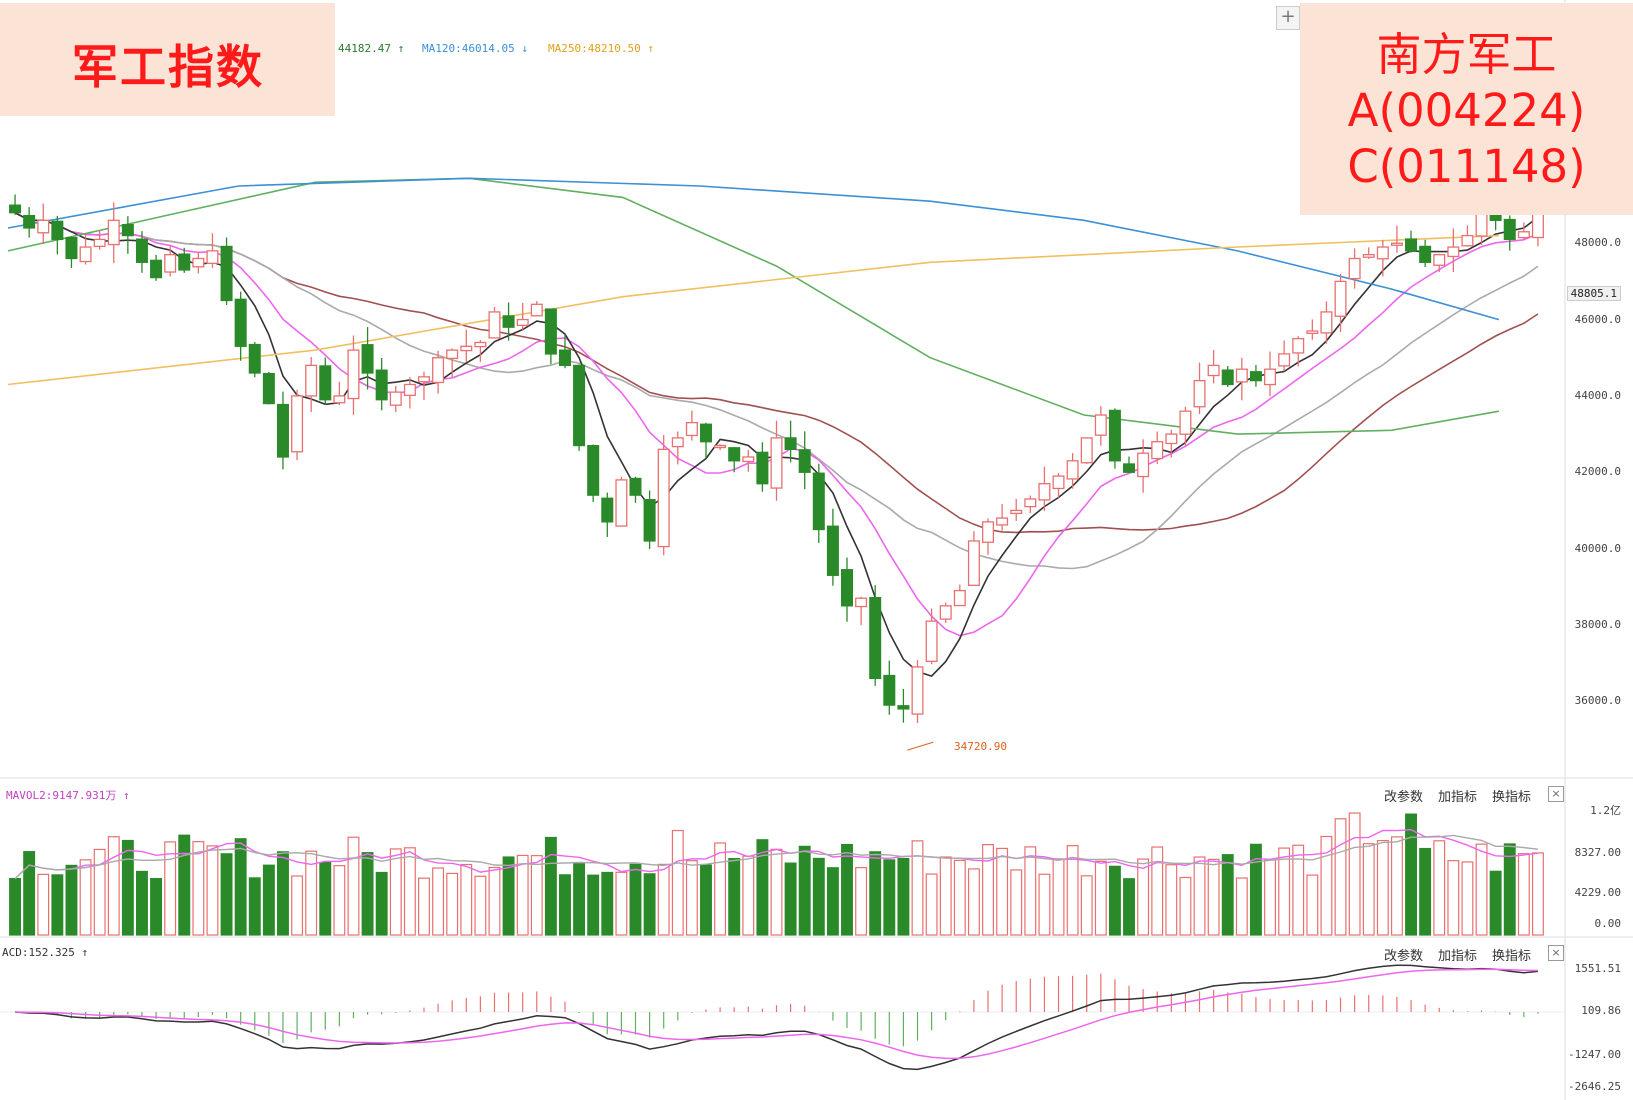 The height and width of the screenshot is (1100, 1633). What do you see at coordinates (920, 746) in the screenshot?
I see `annotations` at bounding box center [920, 746].